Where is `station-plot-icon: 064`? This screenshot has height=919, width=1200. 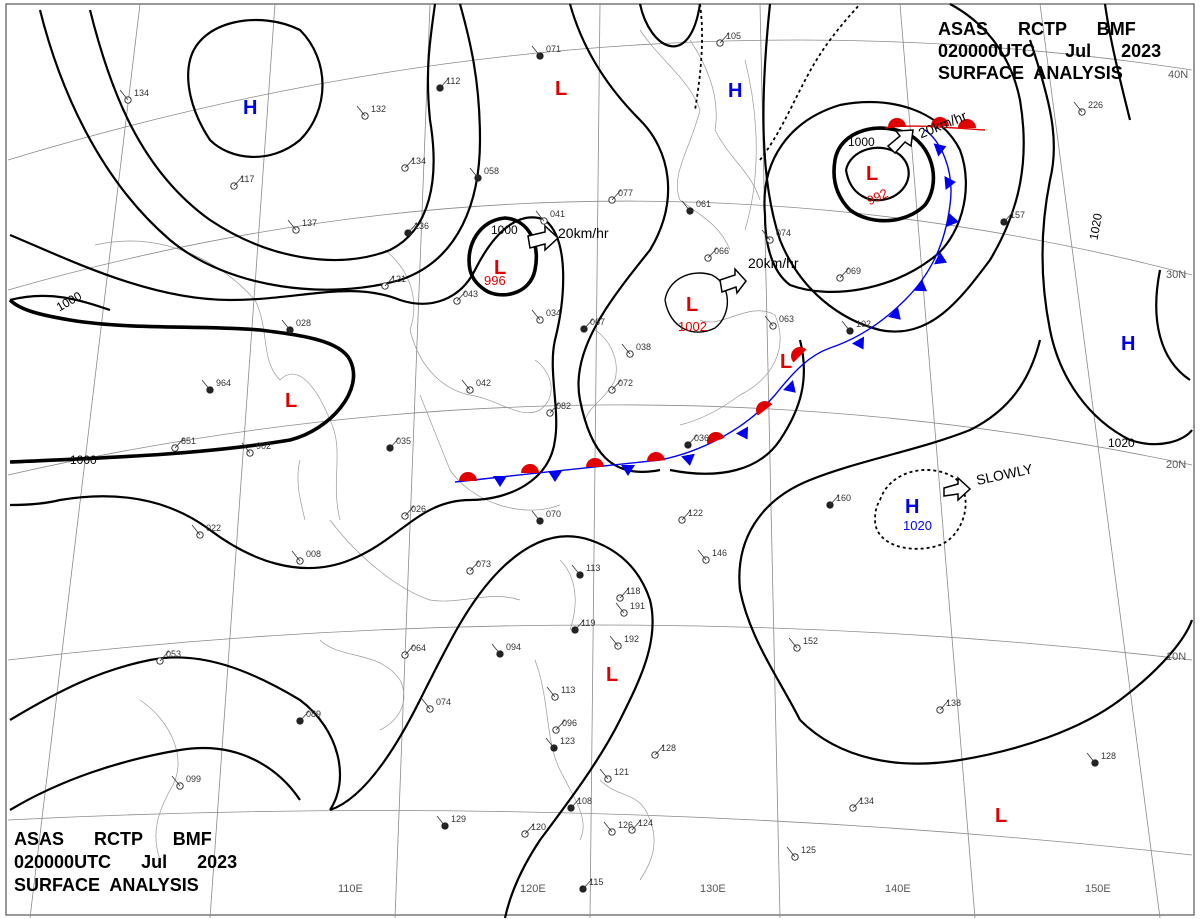
station-plot-icon: 064 is located at coordinates (413, 651).